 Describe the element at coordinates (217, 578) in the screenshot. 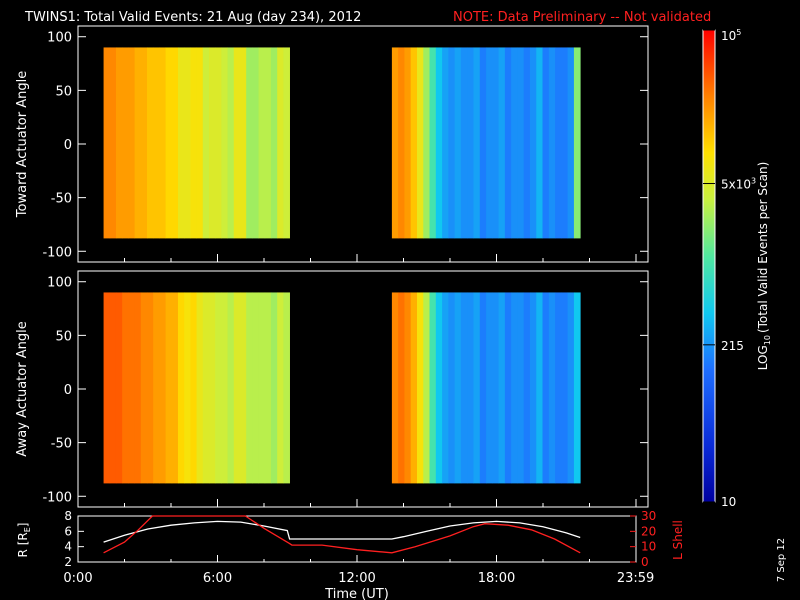

I see `time-tick-label: 6:00` at that location.